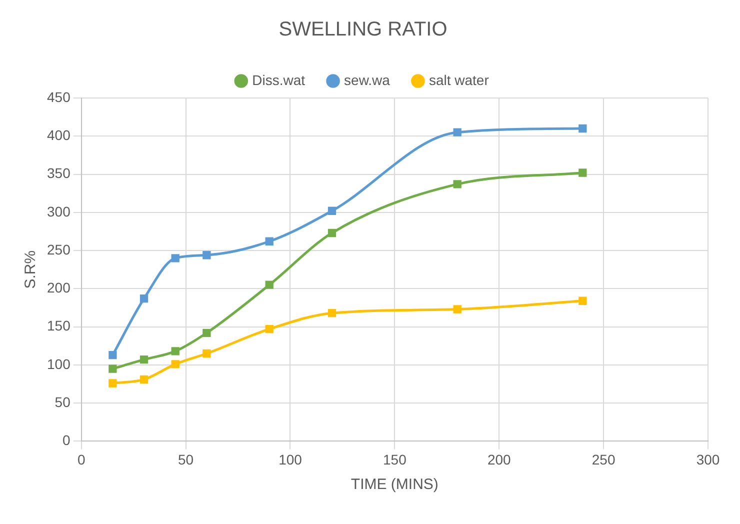 The width and height of the screenshot is (740, 524). What do you see at coordinates (59, 288) in the screenshot?
I see `y-tick-label: 200` at bounding box center [59, 288].